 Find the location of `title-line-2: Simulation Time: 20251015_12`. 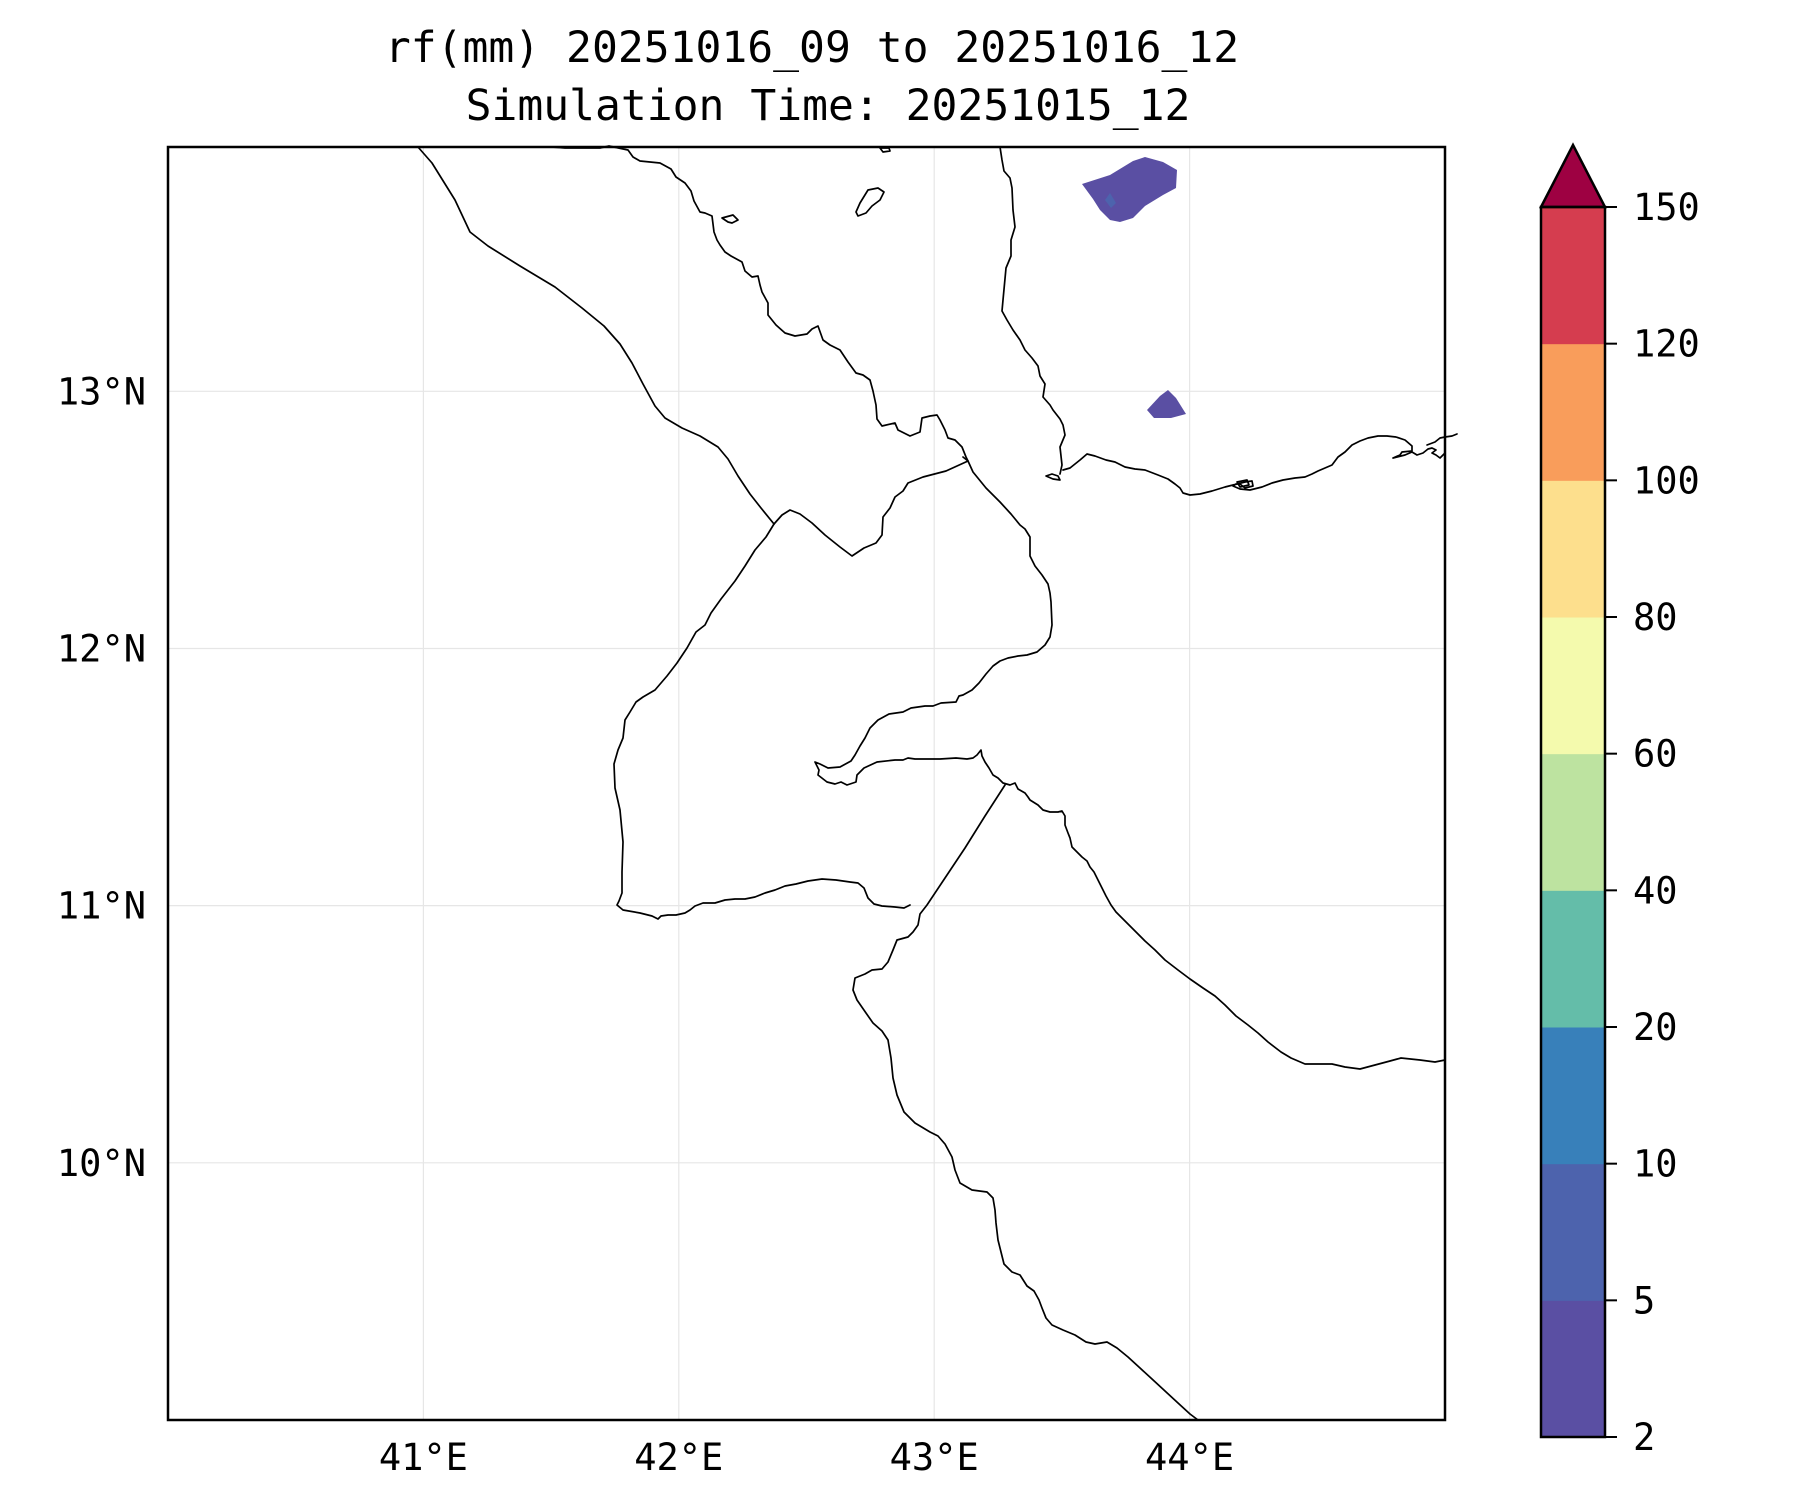

title-line-2: Simulation Time: 20251015_12 is located at coordinates (828, 106).